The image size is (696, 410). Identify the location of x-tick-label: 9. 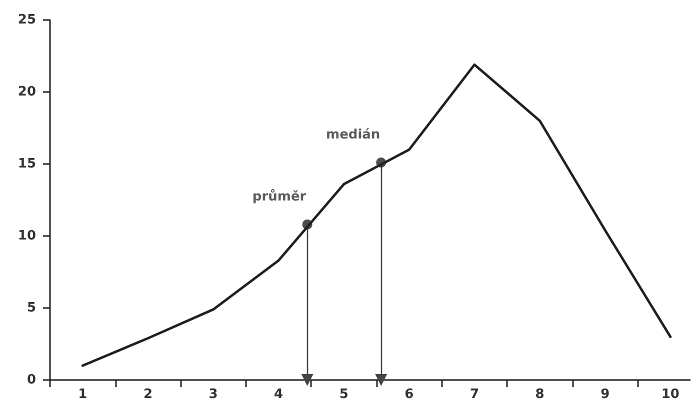
(605, 394).